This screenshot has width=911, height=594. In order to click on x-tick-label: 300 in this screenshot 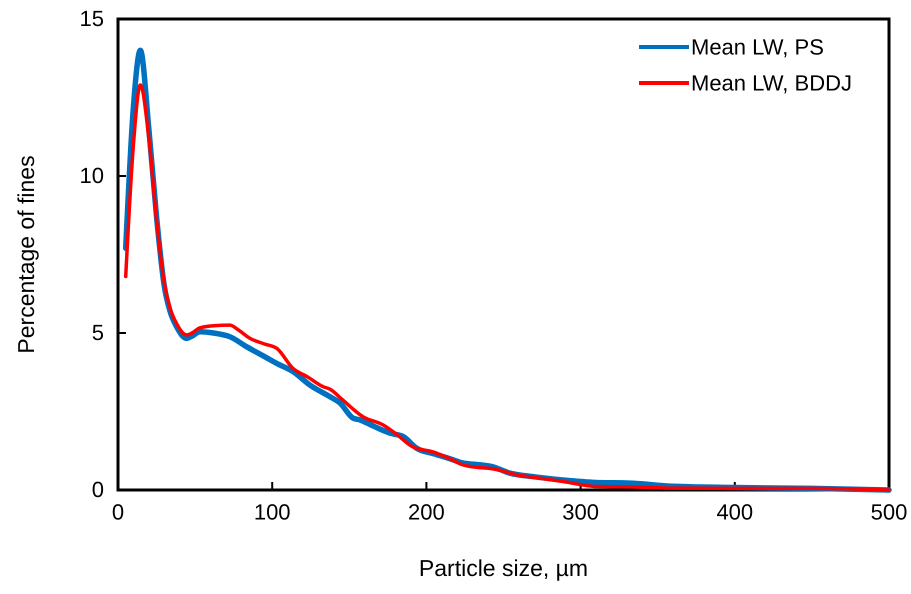, I will do `click(580, 512)`.